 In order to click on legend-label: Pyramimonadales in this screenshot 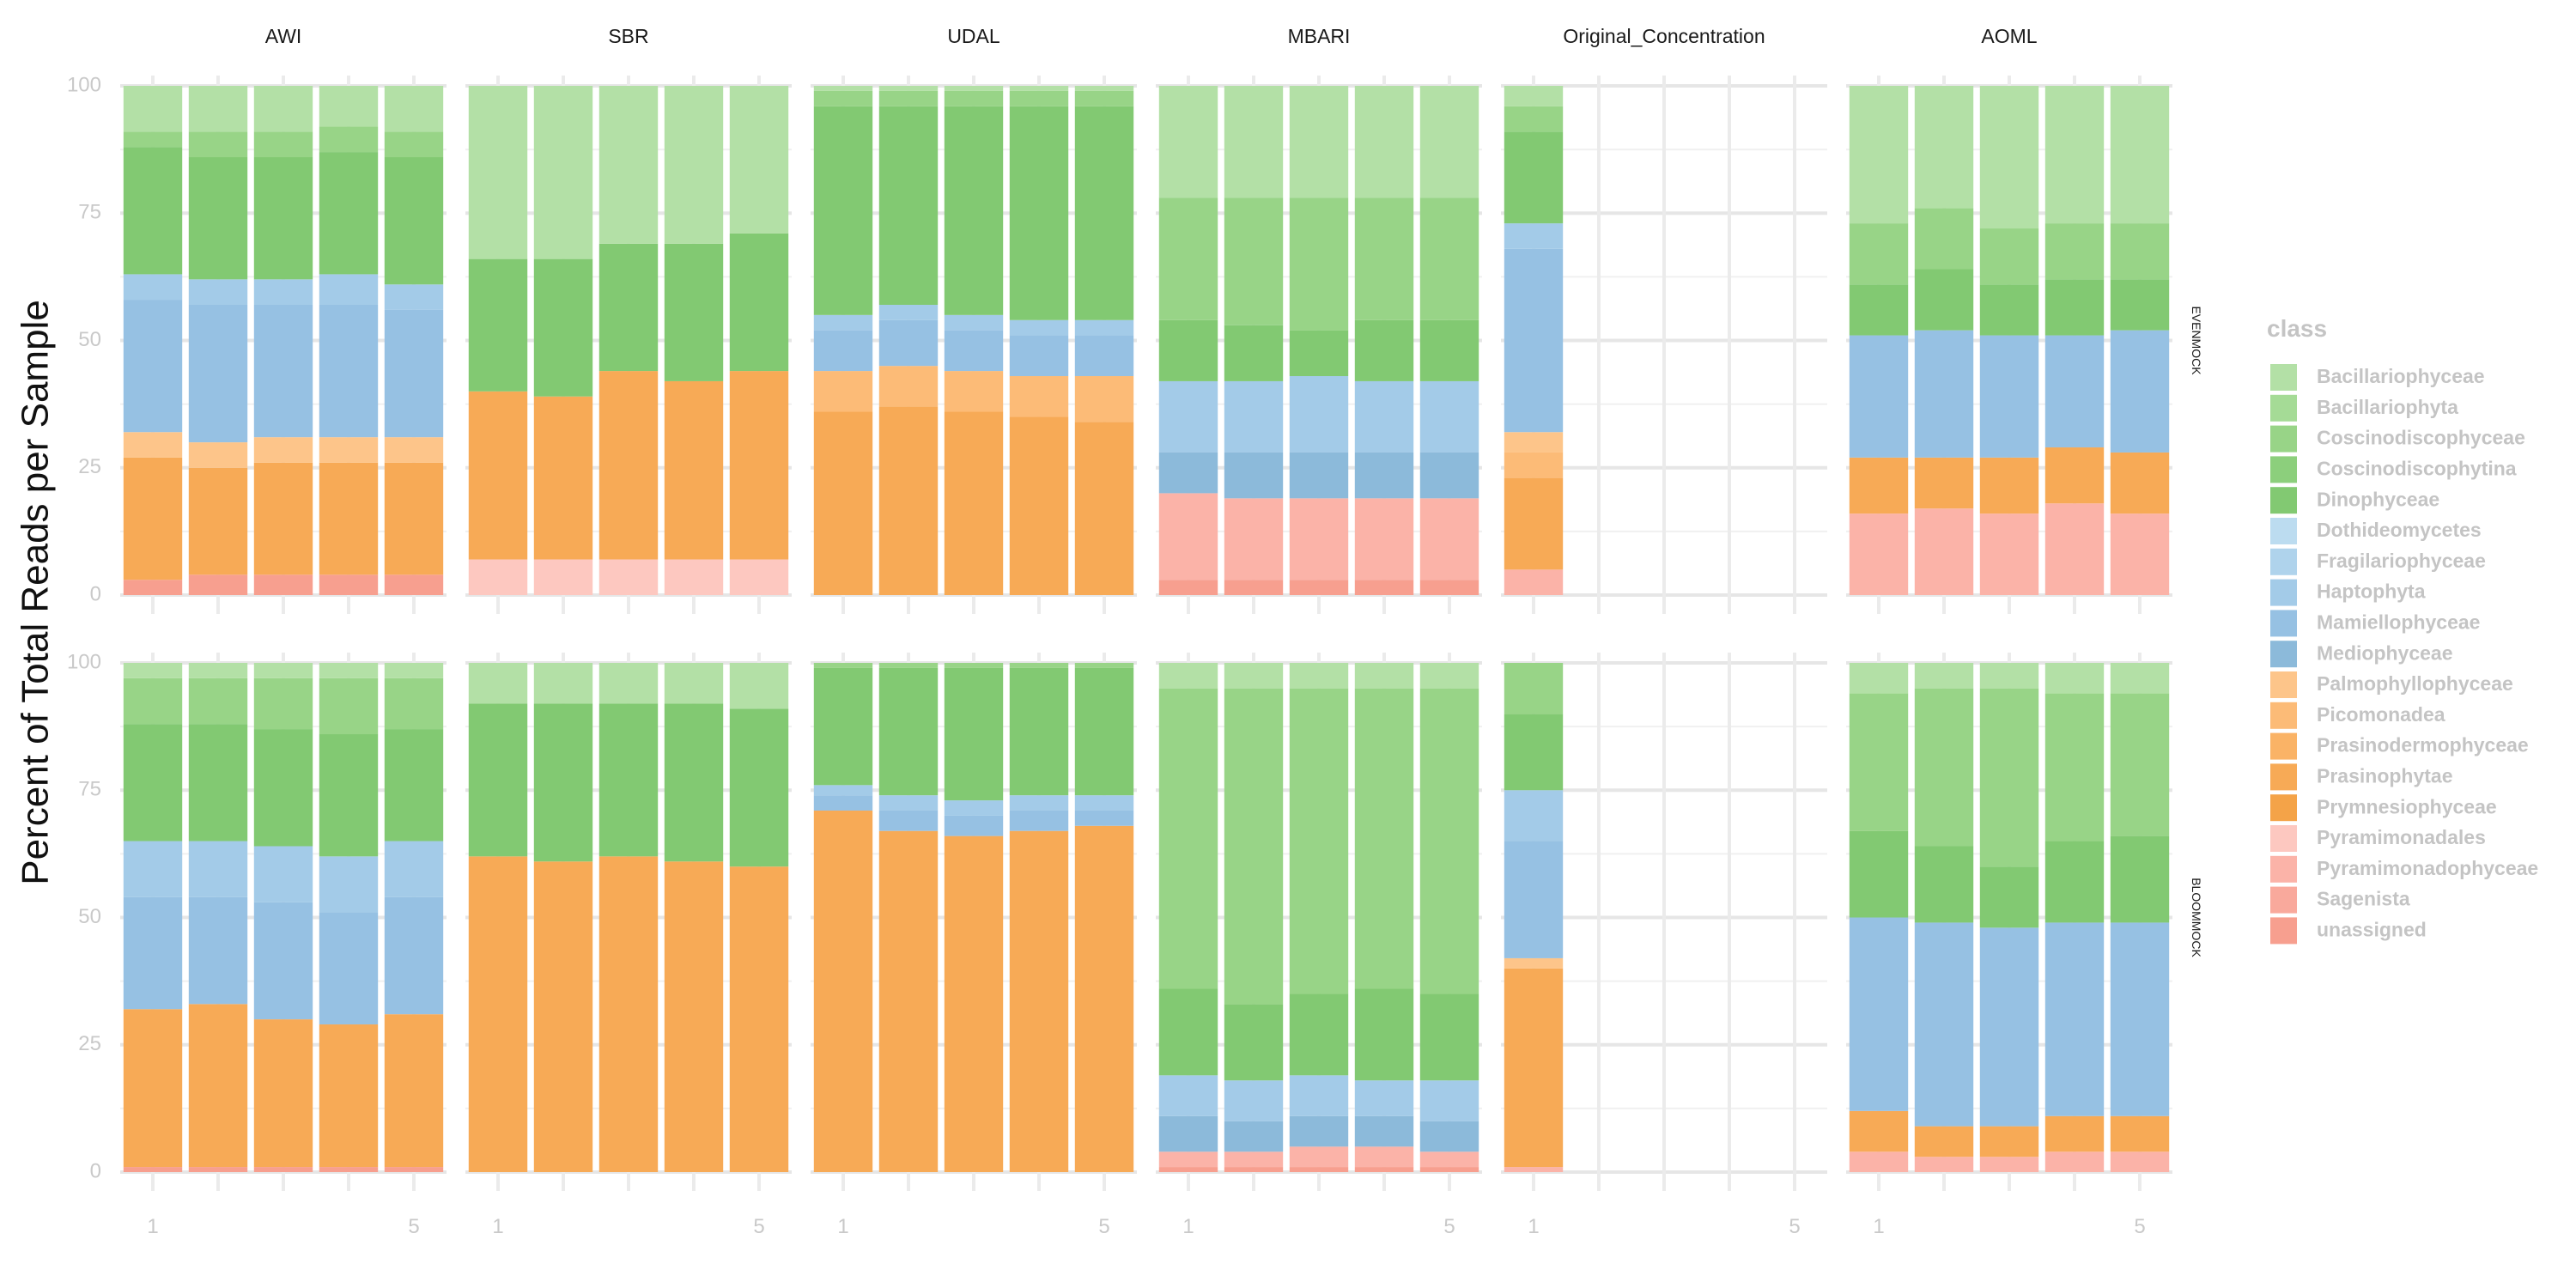, I will do `click(2401, 837)`.